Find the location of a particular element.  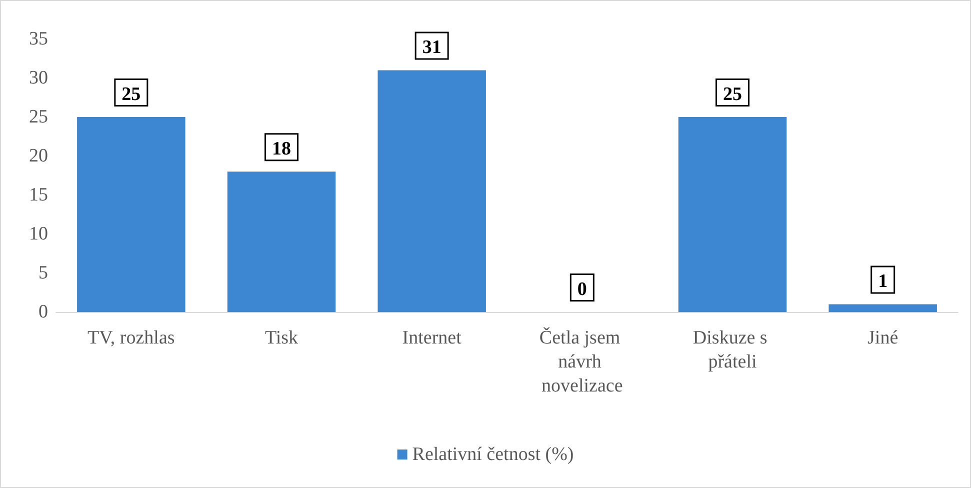

data-label: 31 is located at coordinates (432, 47).